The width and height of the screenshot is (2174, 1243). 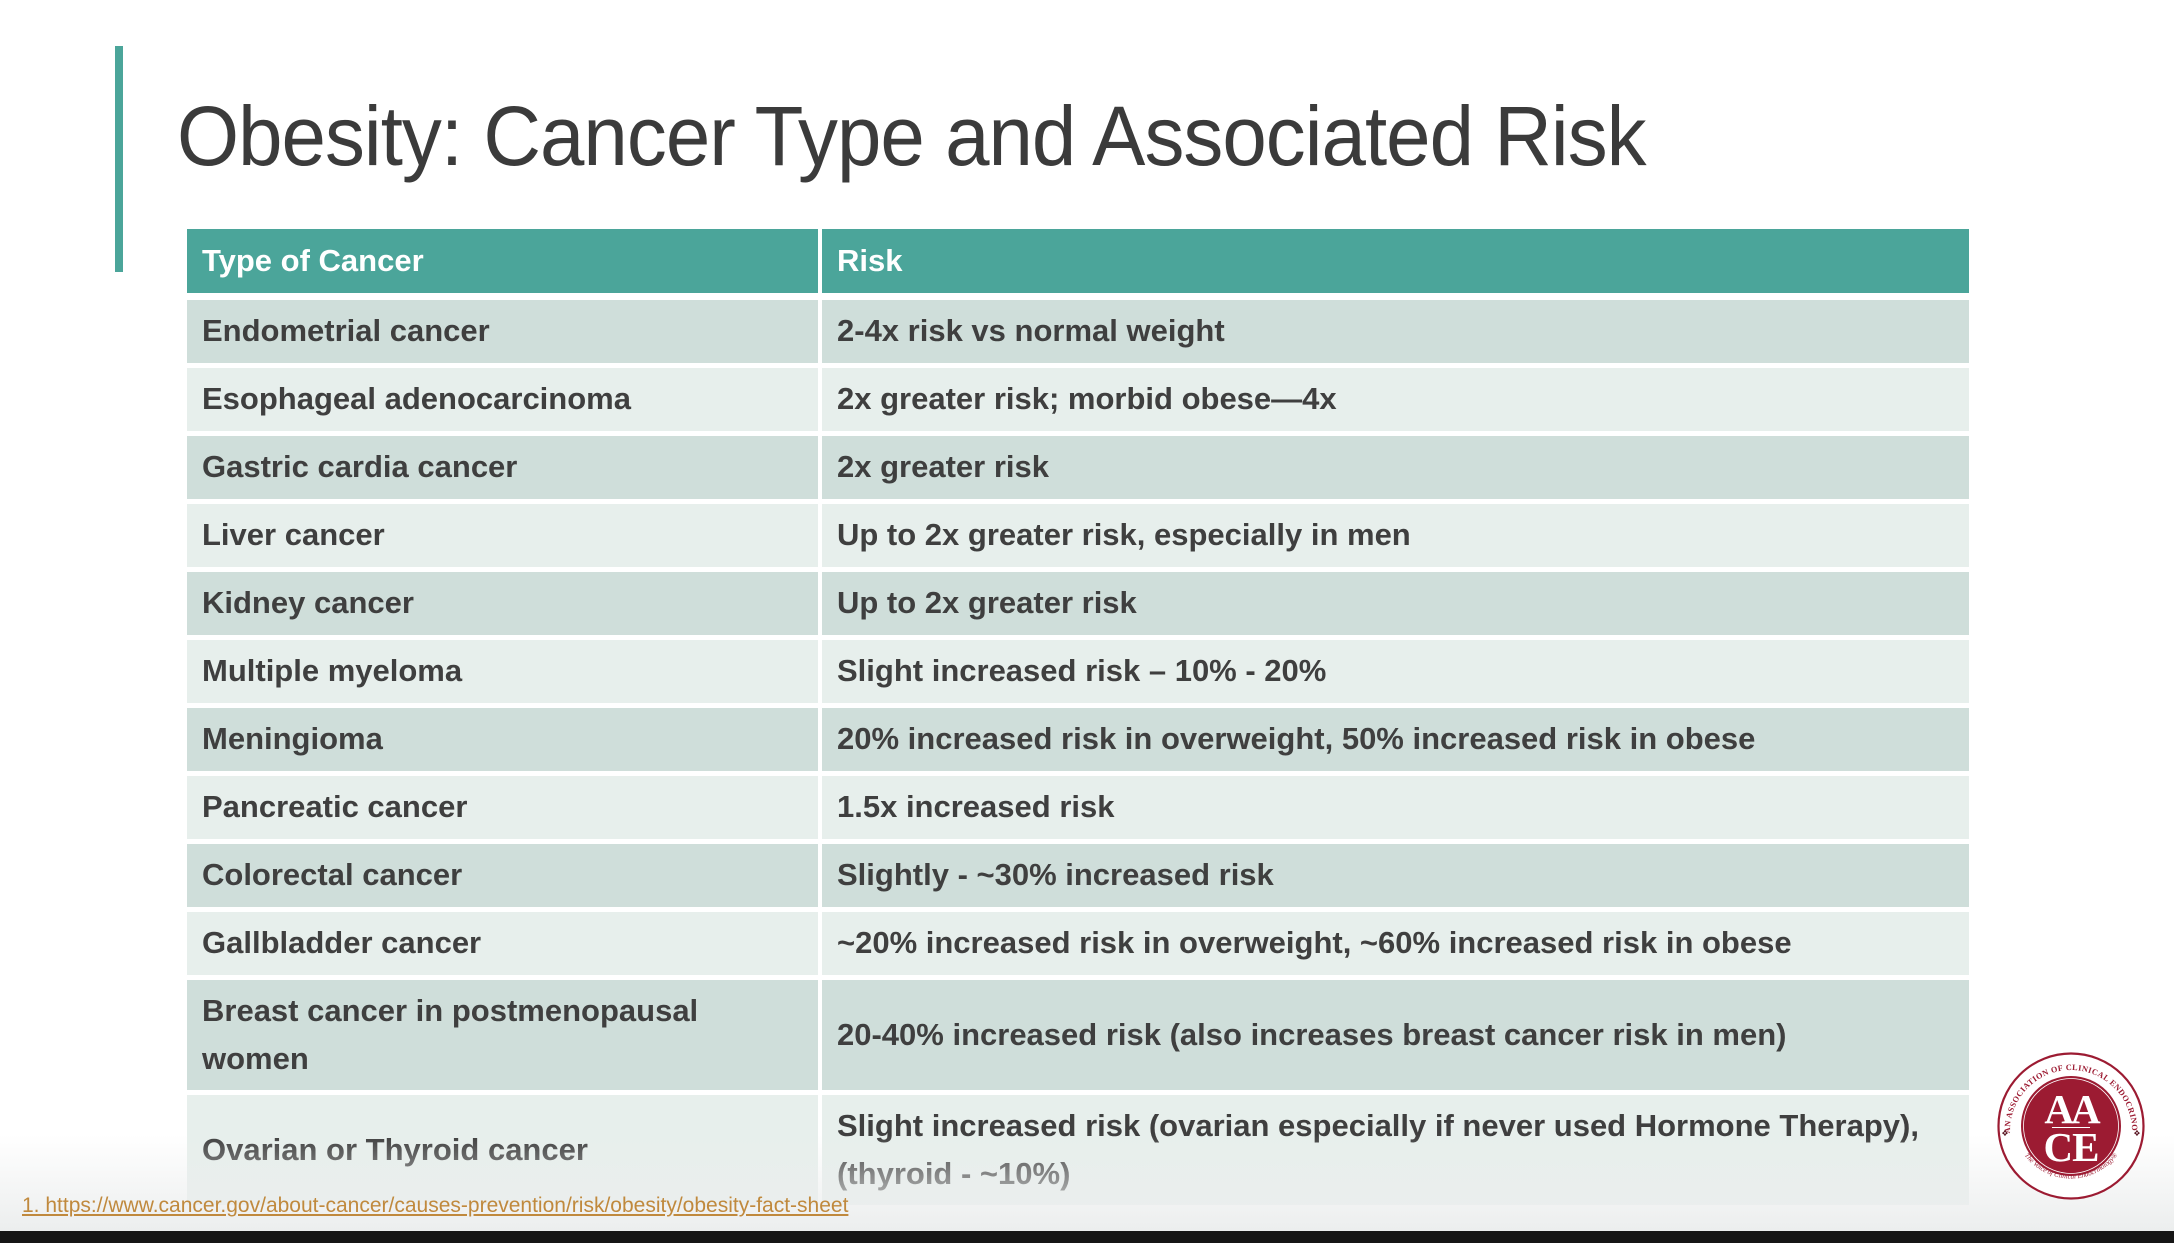 What do you see at coordinates (502, 943) in the screenshot?
I see `cancer-type-cell: Gallbladder cancer` at bounding box center [502, 943].